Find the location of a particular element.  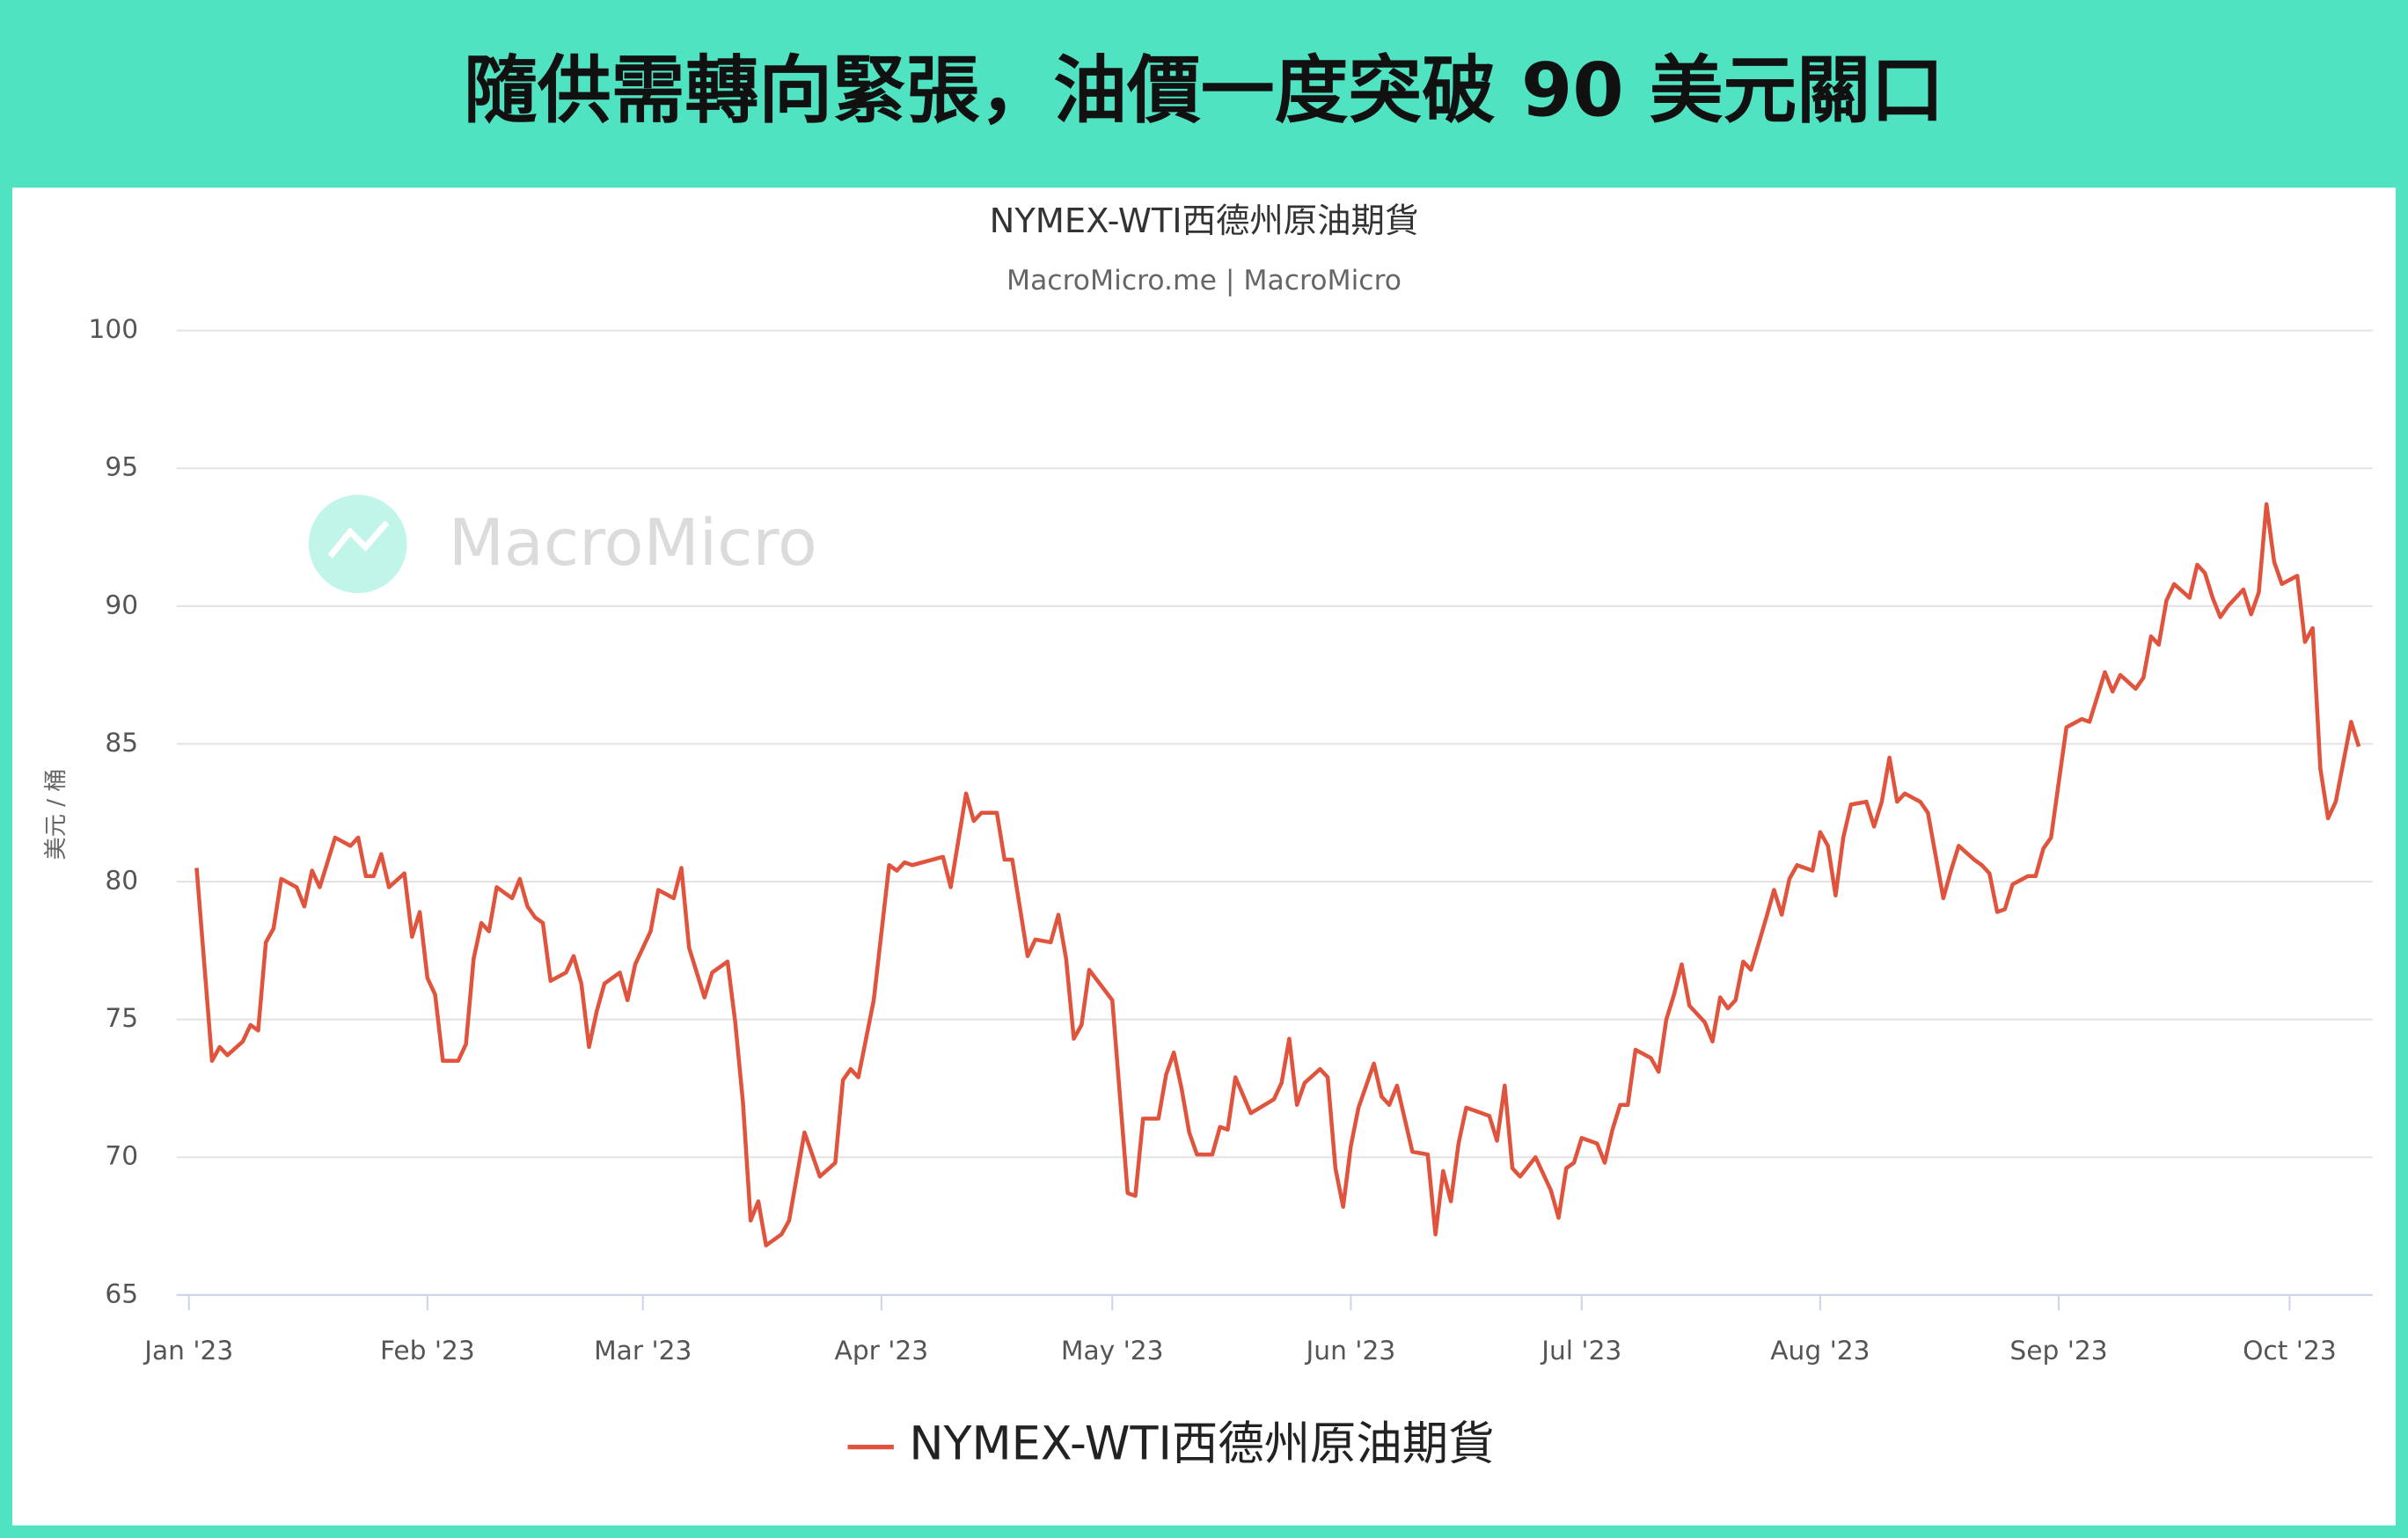

x-tick-label: May '23 is located at coordinates (1112, 1350).